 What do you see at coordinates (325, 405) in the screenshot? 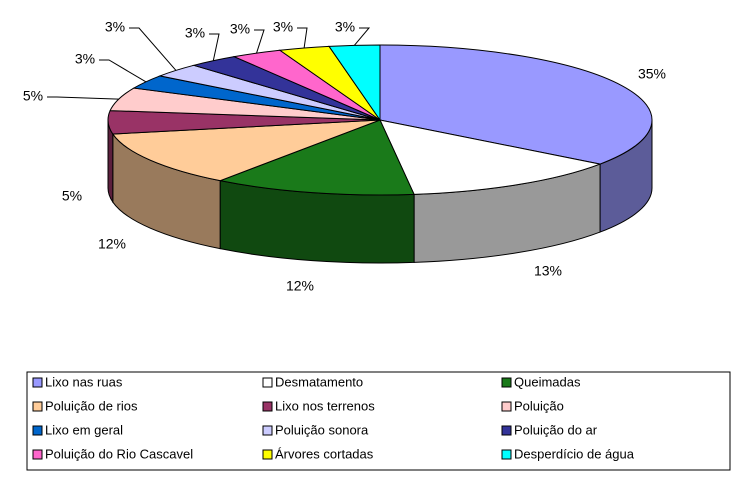
I see `legend-label: Lixo nos terrenos` at bounding box center [325, 405].